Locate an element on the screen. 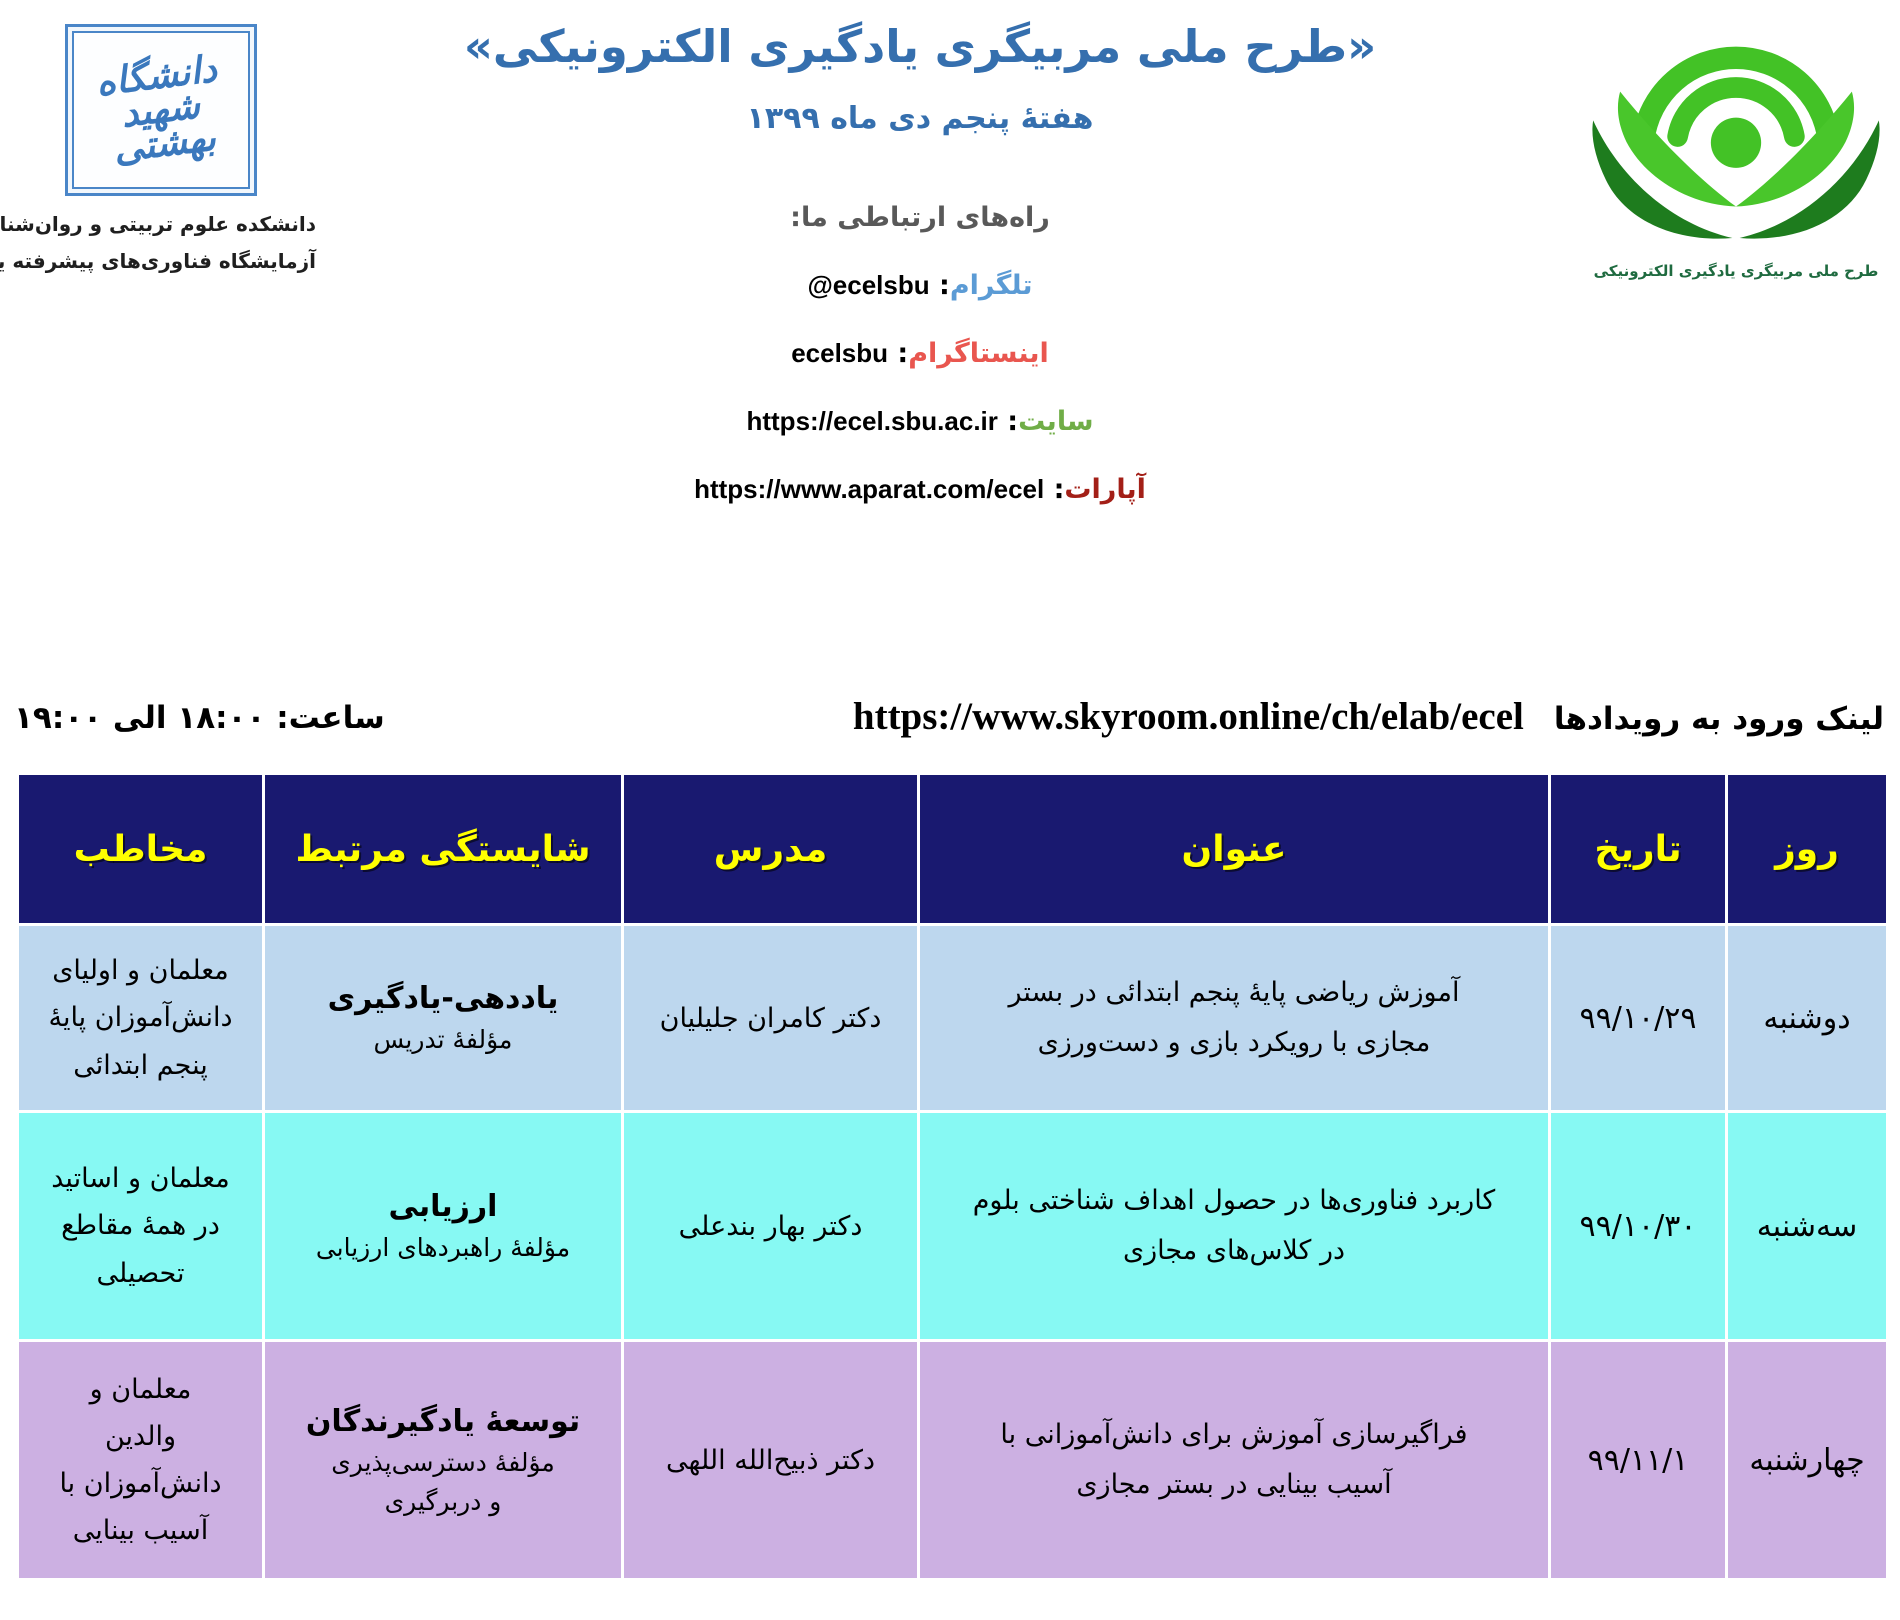 The image size is (1900, 1620). date-value: ۹۹/۱۰/۲۹ is located at coordinates (1638, 1018).